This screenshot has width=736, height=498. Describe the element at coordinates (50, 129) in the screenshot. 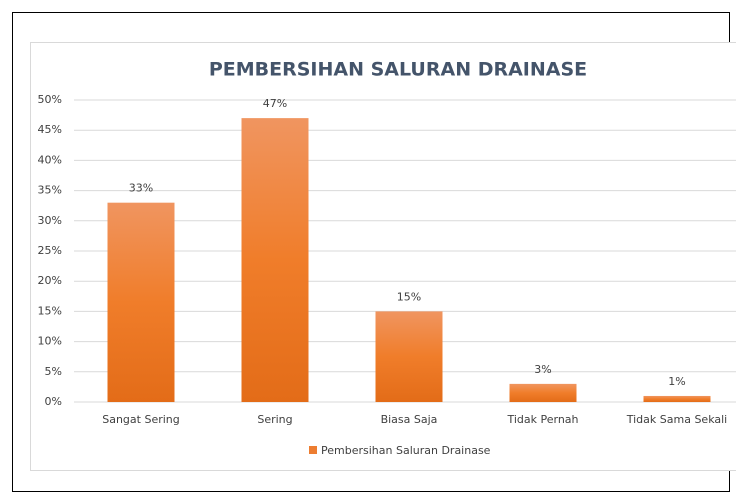

I see `y-tick-label: 45%` at that location.